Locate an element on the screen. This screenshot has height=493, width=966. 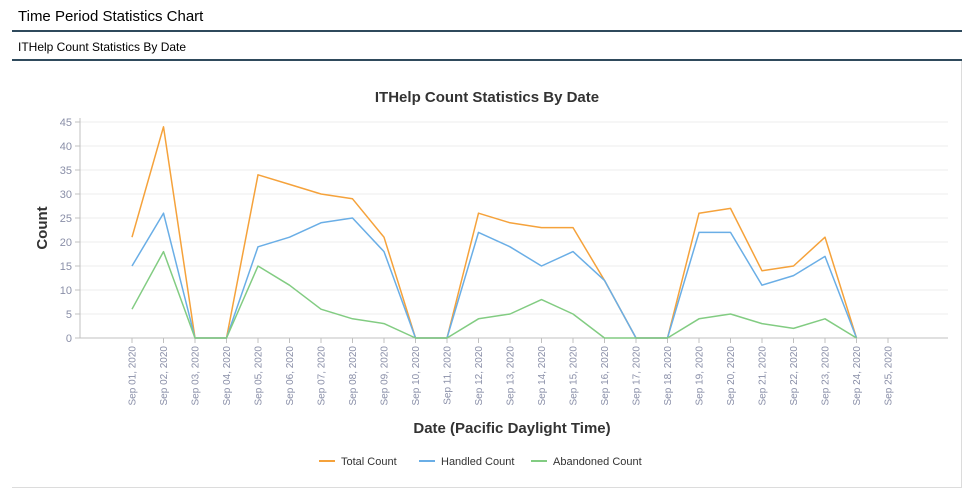
y-axis-title: Count is located at coordinates (42, 227).